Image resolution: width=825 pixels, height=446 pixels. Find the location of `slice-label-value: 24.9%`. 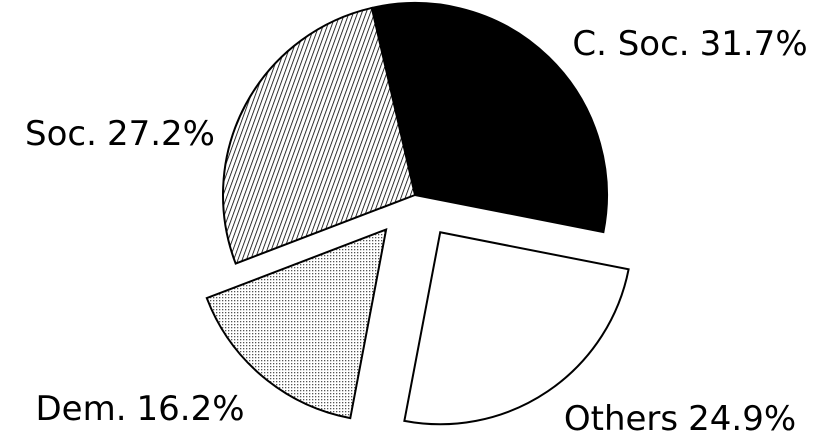

slice-label-value: 24.9% is located at coordinates (742, 419).